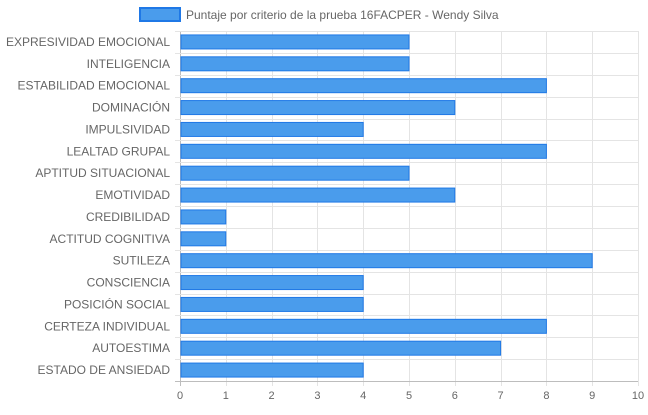 The width and height of the screenshot is (648, 415). Describe the element at coordinates (119, 151) in the screenshot. I see `category-label: LEALTAD GRUPAL` at that location.